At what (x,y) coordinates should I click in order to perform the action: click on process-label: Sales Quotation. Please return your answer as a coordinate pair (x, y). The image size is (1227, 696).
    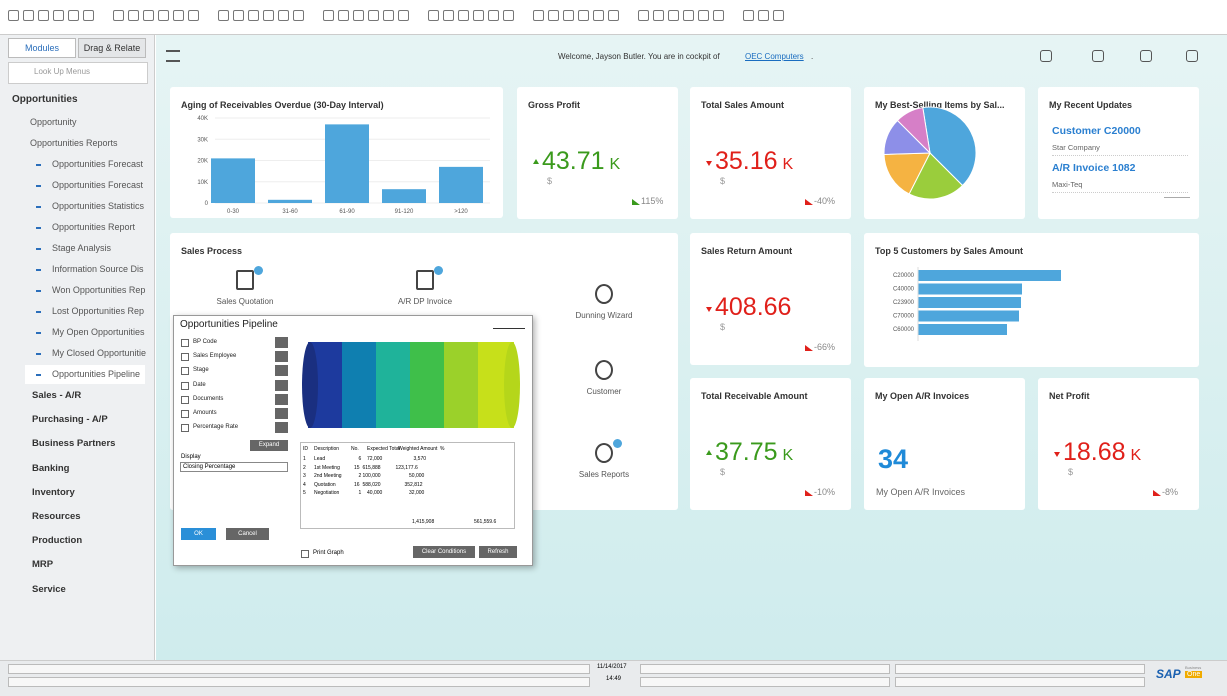
    Looking at the image, I should click on (245, 301).